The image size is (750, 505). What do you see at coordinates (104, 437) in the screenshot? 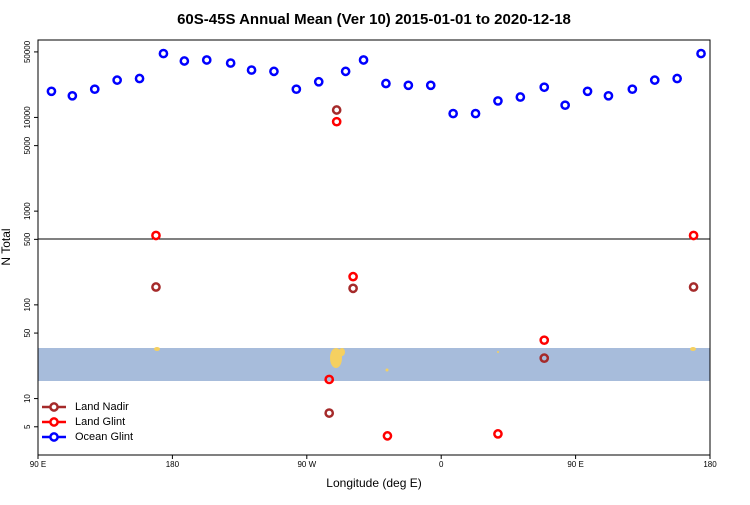
I see `legend-label: Ocean Glint` at bounding box center [104, 437].